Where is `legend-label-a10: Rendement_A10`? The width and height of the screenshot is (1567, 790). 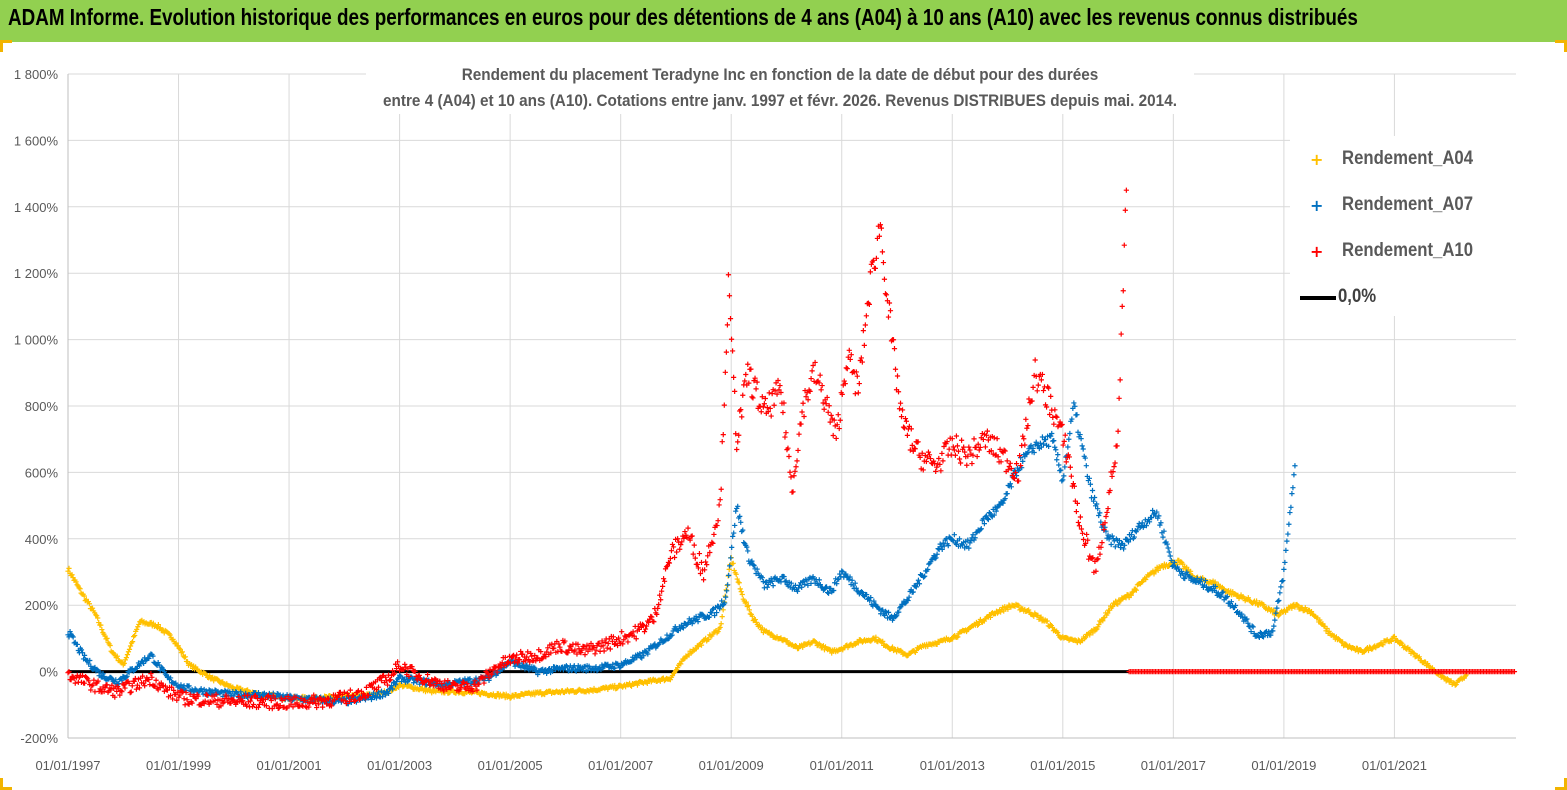 legend-label-a10: Rendement_A10 is located at coordinates (1408, 250).